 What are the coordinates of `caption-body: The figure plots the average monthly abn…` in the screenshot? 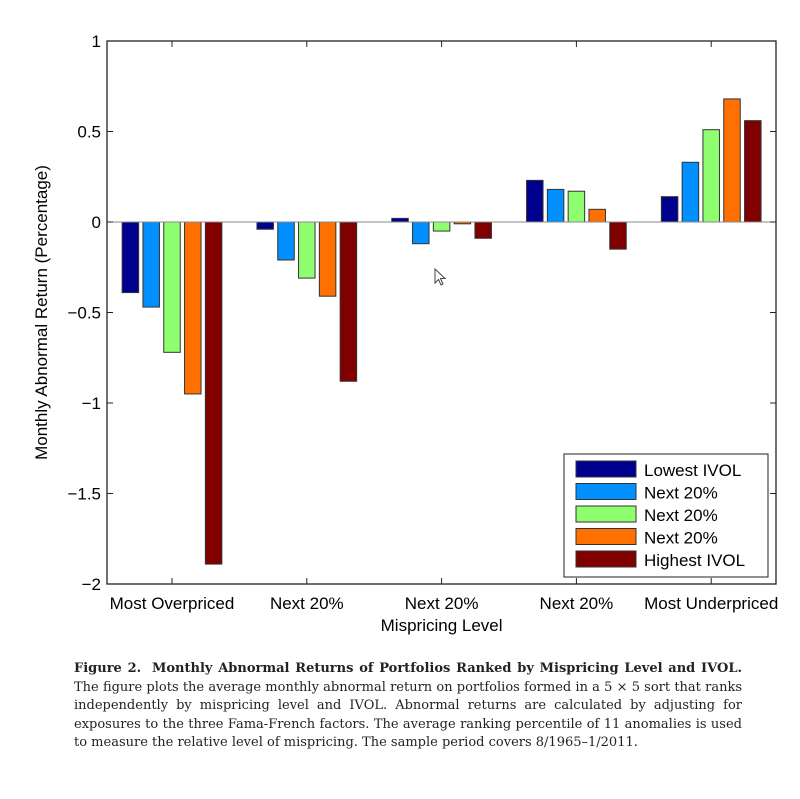 It's located at (408, 715).